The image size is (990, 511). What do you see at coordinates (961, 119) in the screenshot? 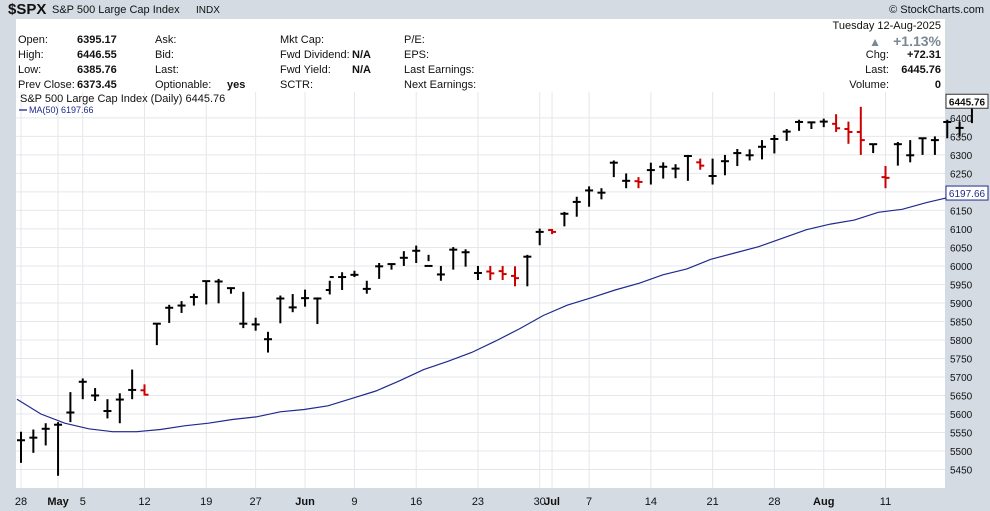
I see `y-tick-label: 6400` at bounding box center [961, 119].